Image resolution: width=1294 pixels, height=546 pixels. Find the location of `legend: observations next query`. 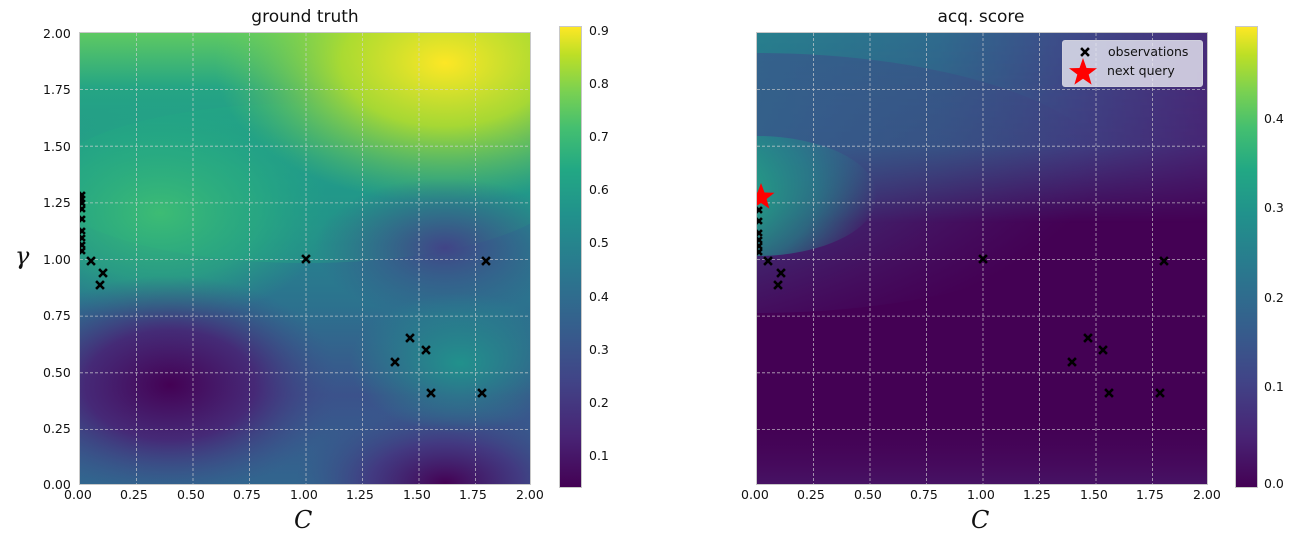

legend: observations next query is located at coordinates (1132, 63).